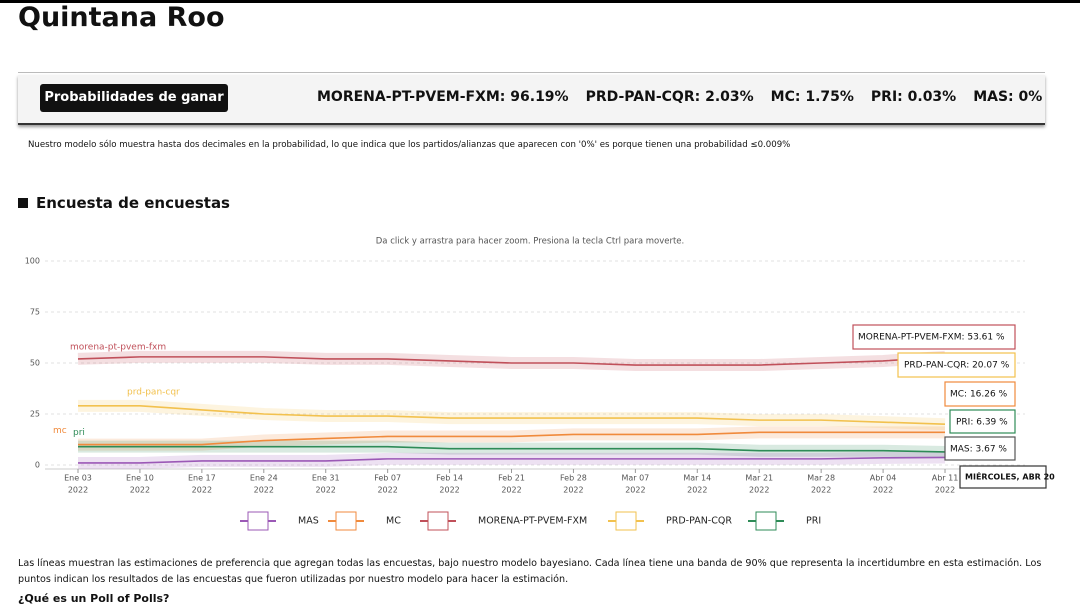  I want to click on uncertainty-band, so click(512, 415).